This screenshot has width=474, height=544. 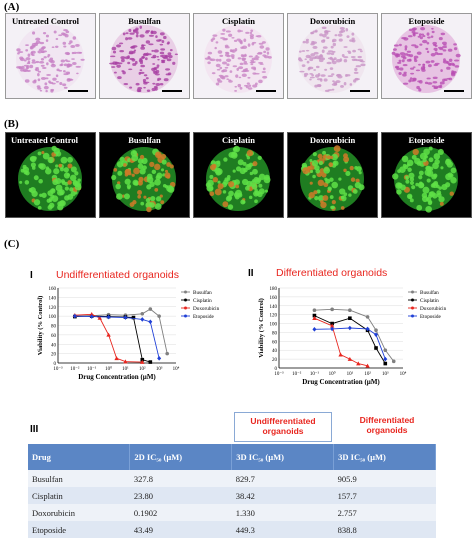 I want to click on y-tick-label: 160, so click(x=274, y=298).